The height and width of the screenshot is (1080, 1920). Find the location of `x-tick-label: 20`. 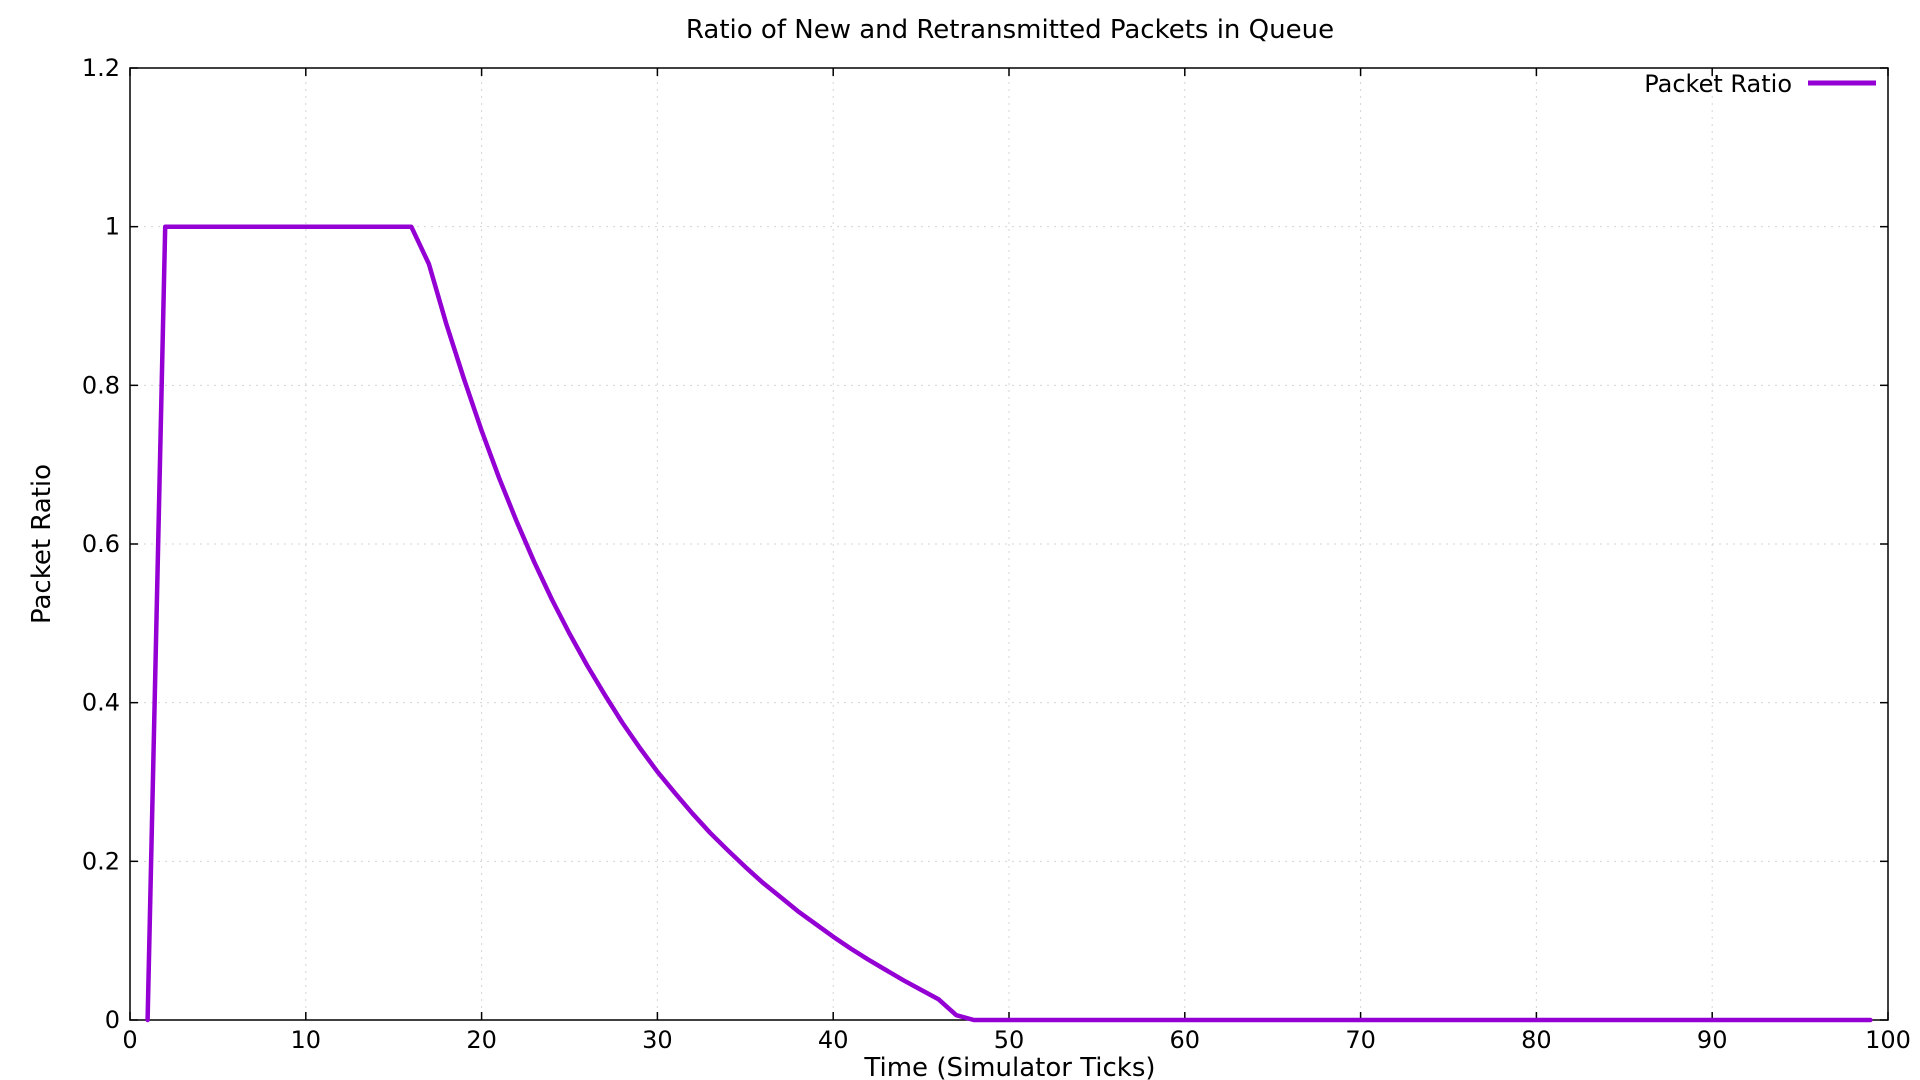

x-tick-label: 20 is located at coordinates (481, 1040).